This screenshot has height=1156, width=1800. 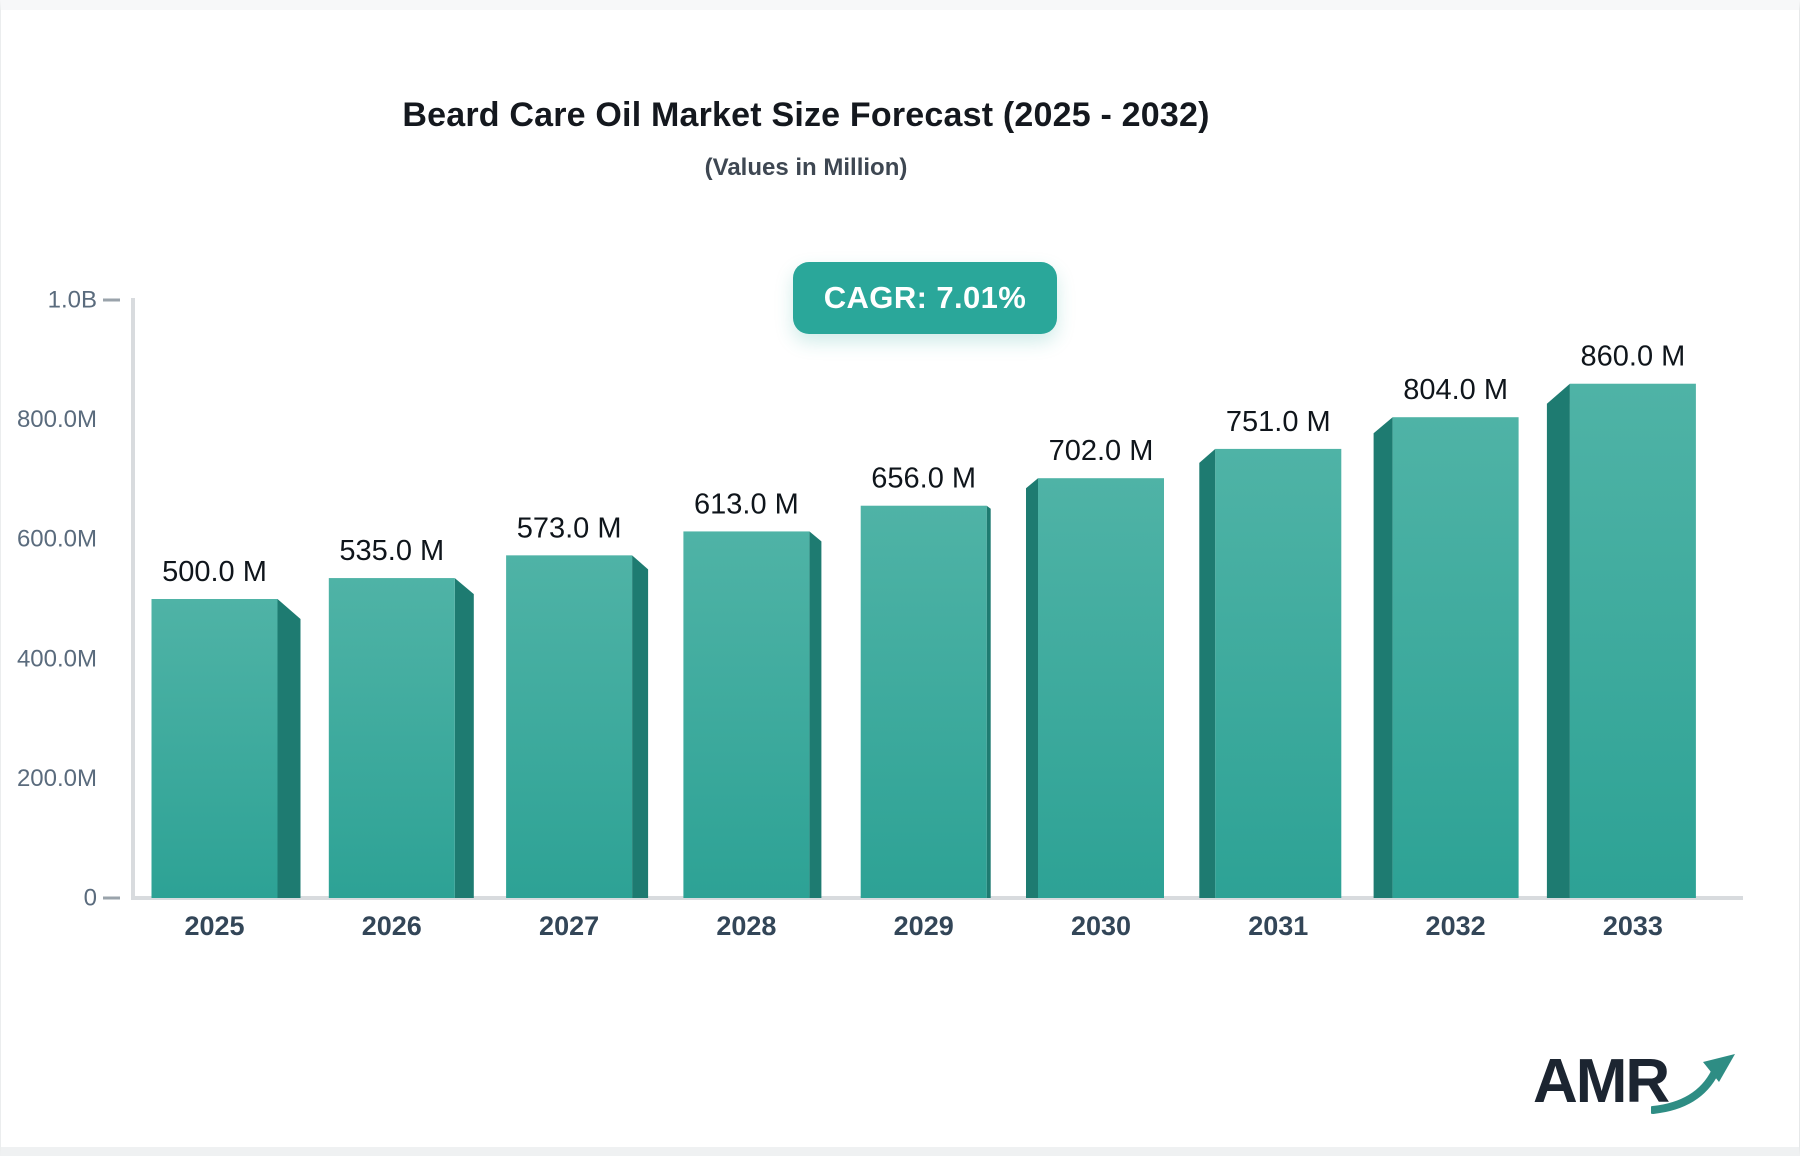 I want to click on x-tick-label: 2032, so click(x=1456, y=926).